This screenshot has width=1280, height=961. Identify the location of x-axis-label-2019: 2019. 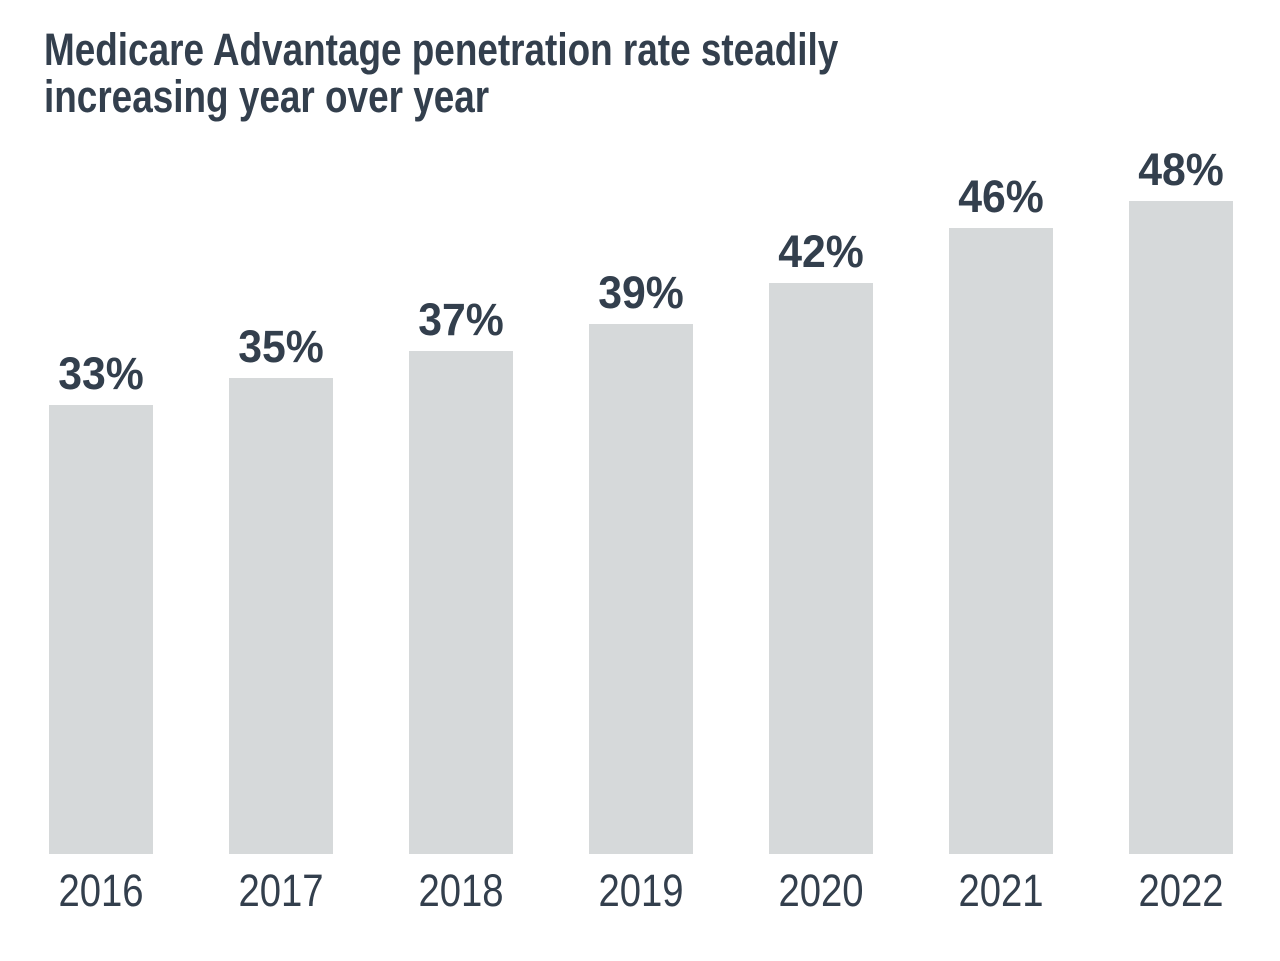
(641, 890).